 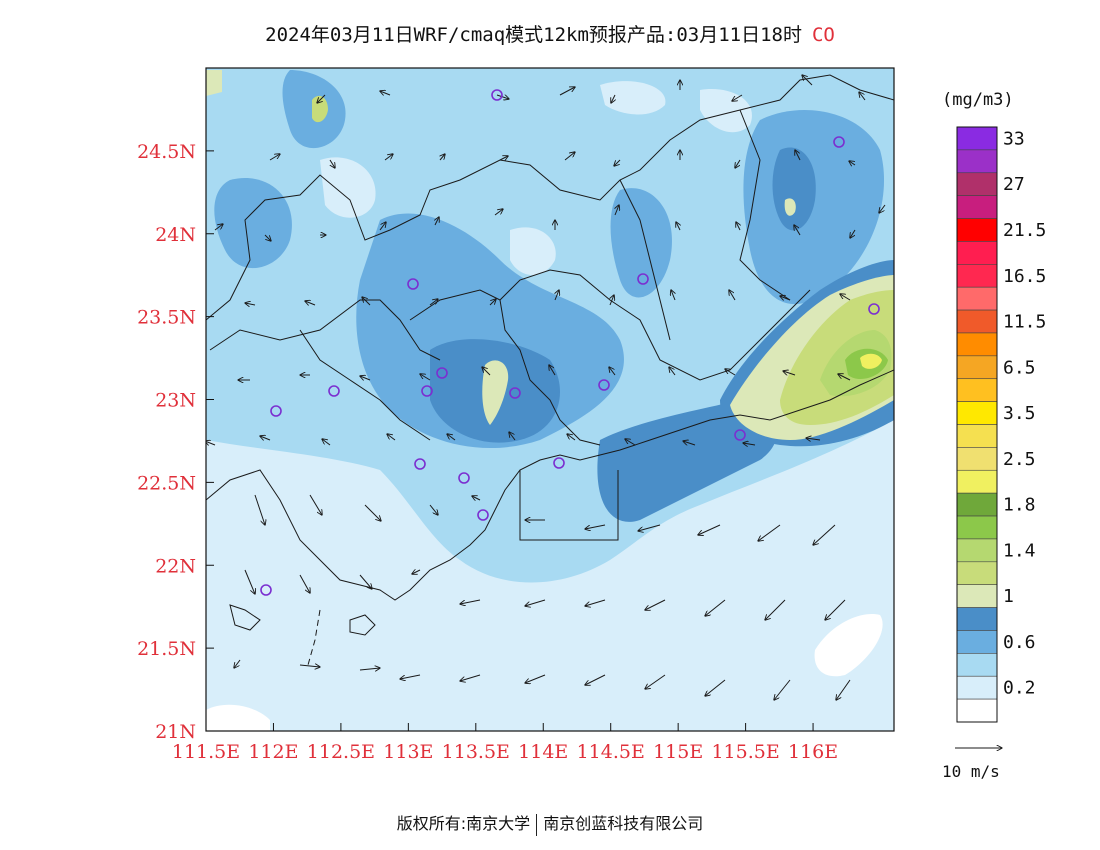 I want to click on legend-label: 33, so click(x=1014, y=138).